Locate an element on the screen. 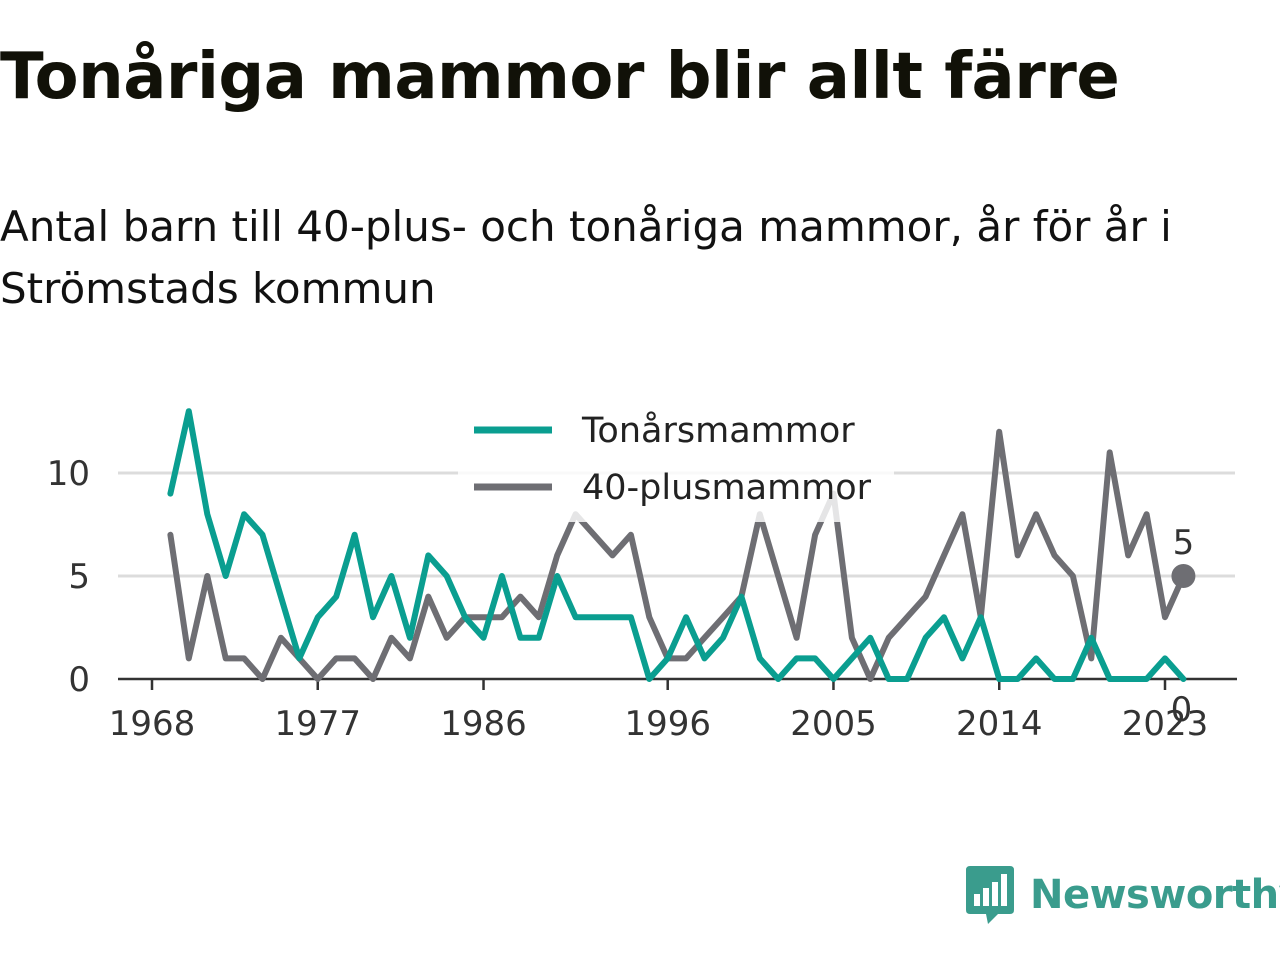 This screenshot has height=960, width=1280. x-tick-label-1986: 1986 is located at coordinates (483, 724).